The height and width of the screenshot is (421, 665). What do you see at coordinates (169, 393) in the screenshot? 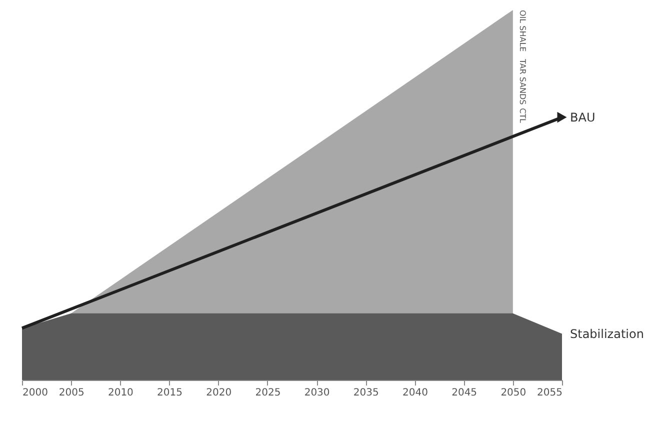
I see `x-tick-label: 2015` at bounding box center [169, 393].